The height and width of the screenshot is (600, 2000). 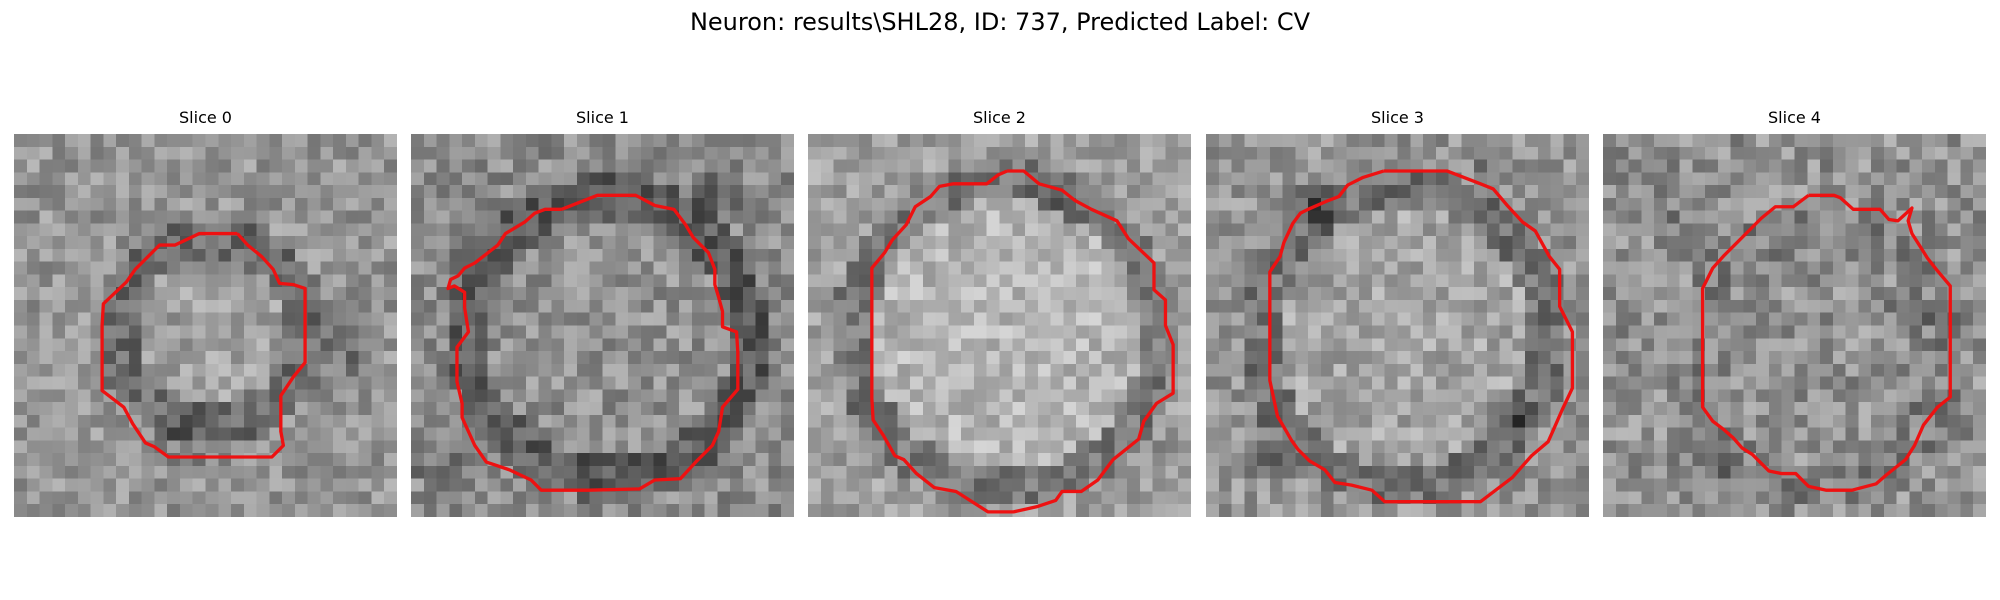 I want to click on grayscale-pixel-grid, so click(x=205, y=325).